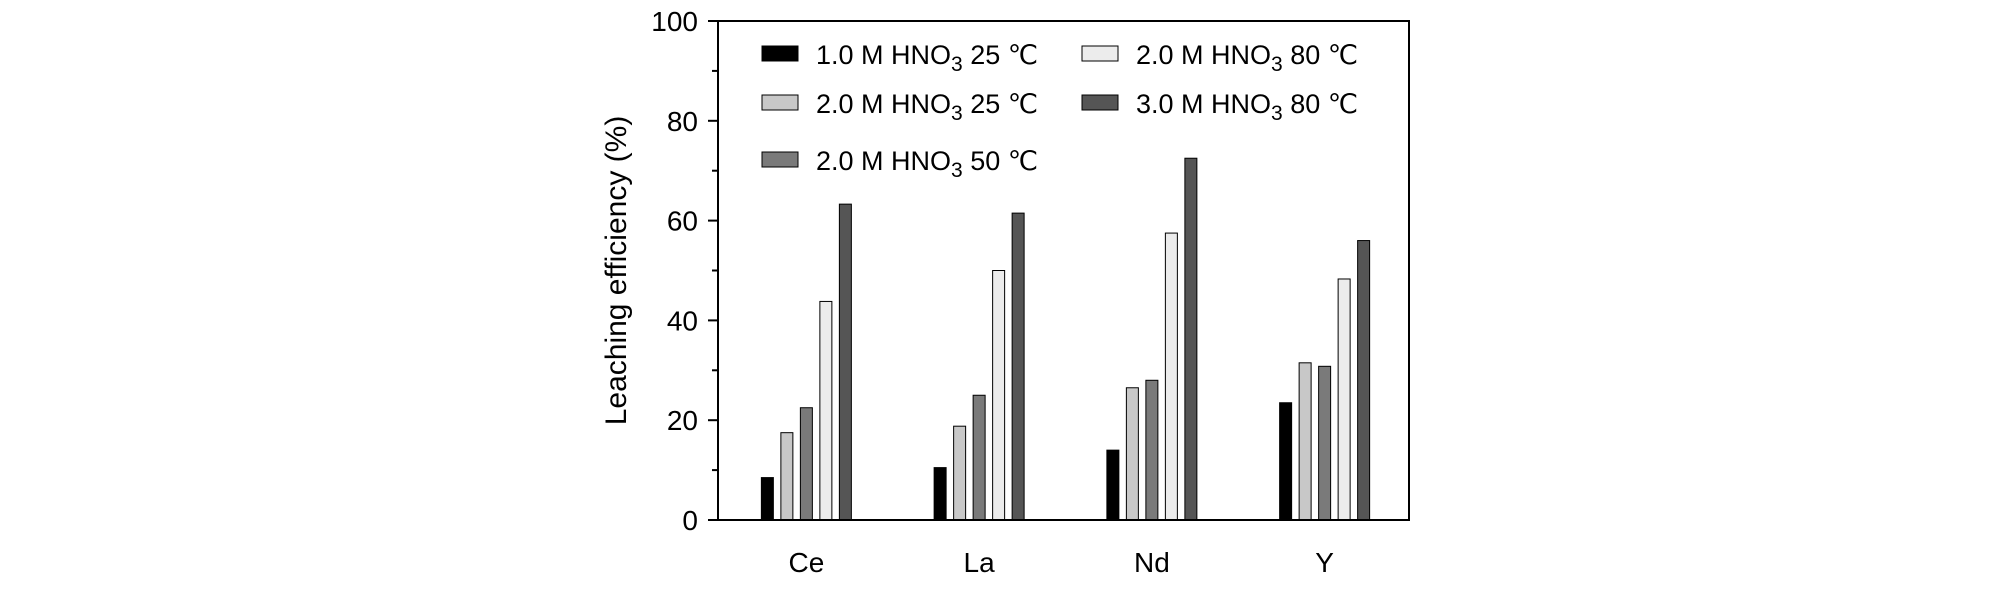  Describe the element at coordinates (690, 520) in the screenshot. I see `y-tick-label: 0` at that location.